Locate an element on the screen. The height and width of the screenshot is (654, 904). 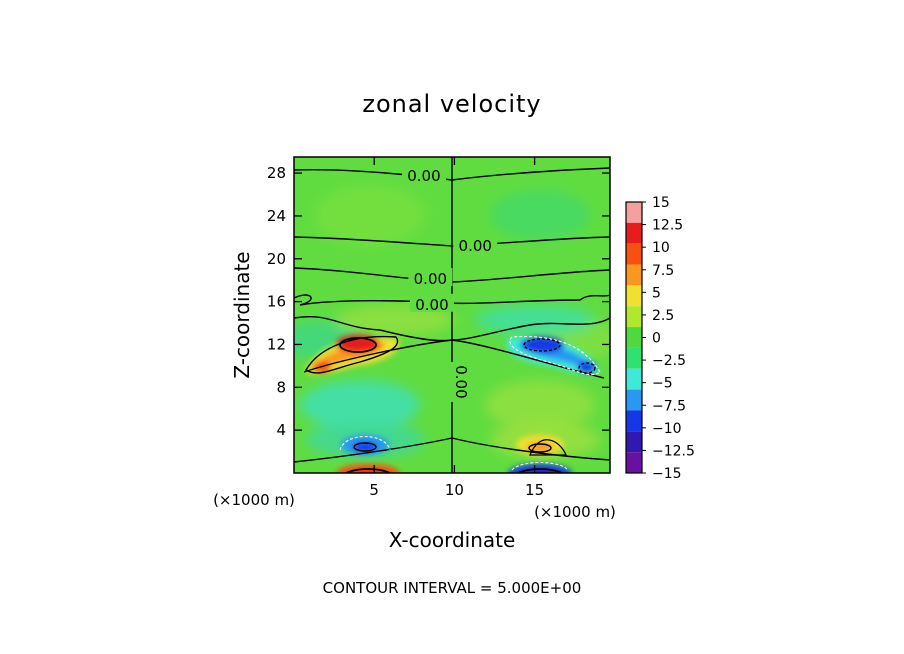
colorbar-label: −7.5 is located at coordinates (669, 406).